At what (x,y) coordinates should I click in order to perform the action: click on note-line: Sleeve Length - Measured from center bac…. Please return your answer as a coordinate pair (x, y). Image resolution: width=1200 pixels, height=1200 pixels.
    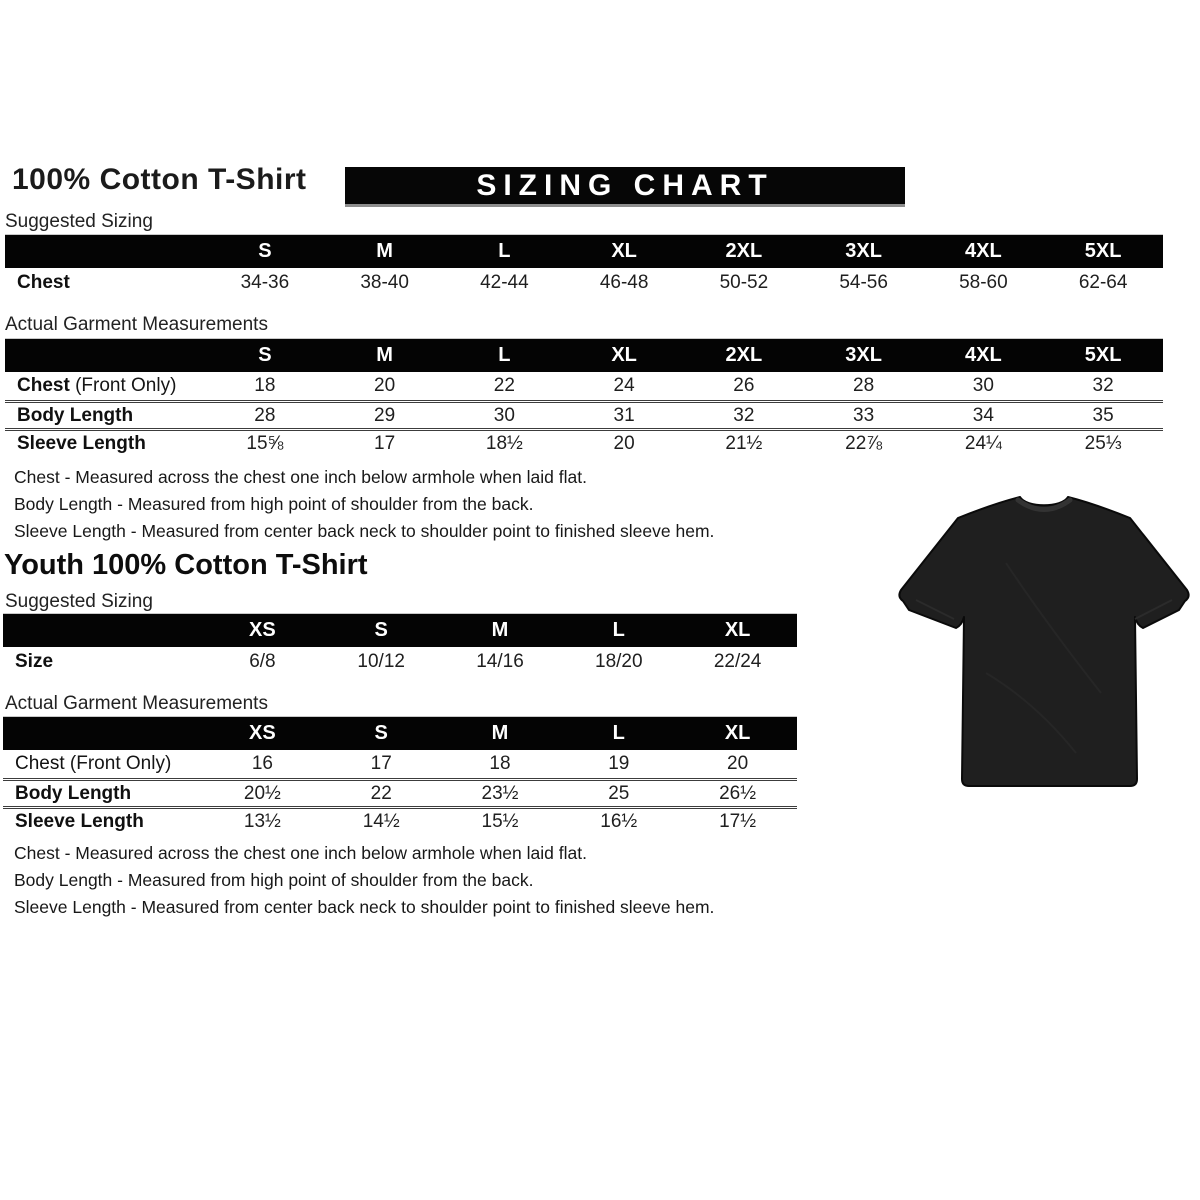
    Looking at the image, I should click on (364, 907).